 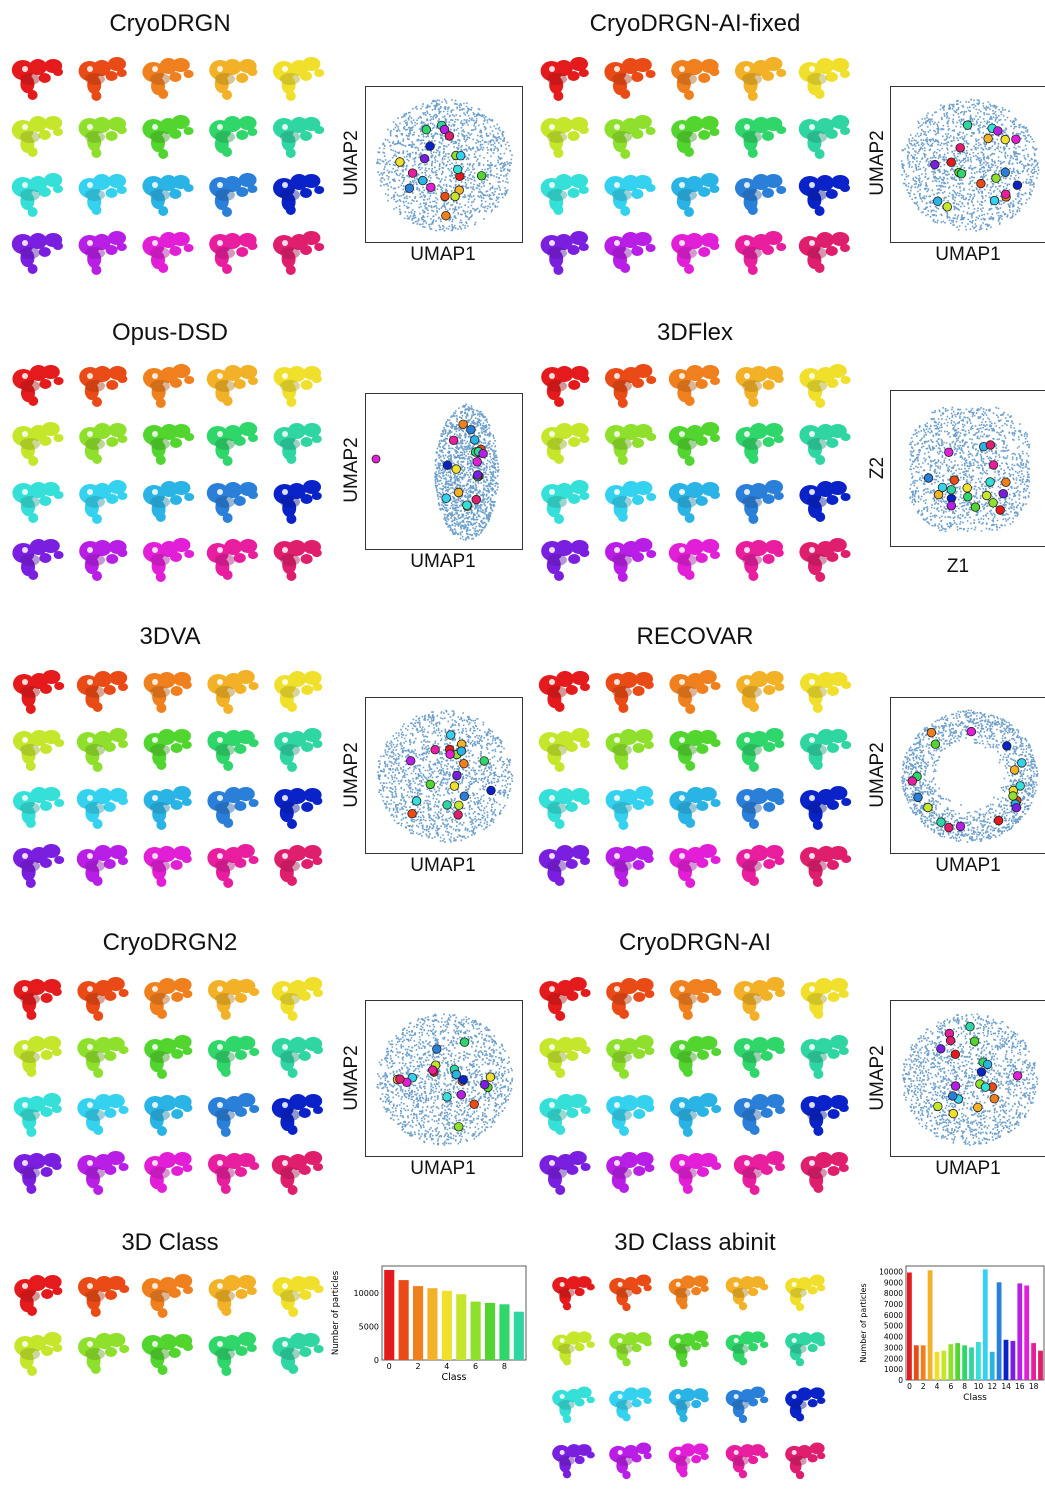 I want to click on panel-title: CryoDRGN-AI, so click(x=694, y=942).